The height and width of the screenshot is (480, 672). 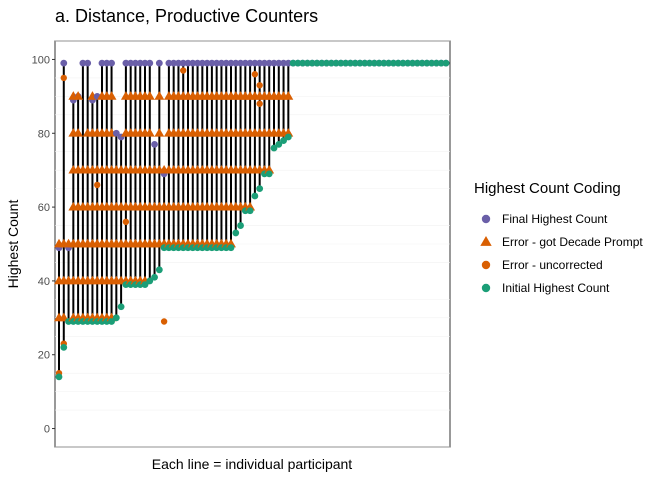 I want to click on y-tick-label: 100, so click(x=41, y=60).